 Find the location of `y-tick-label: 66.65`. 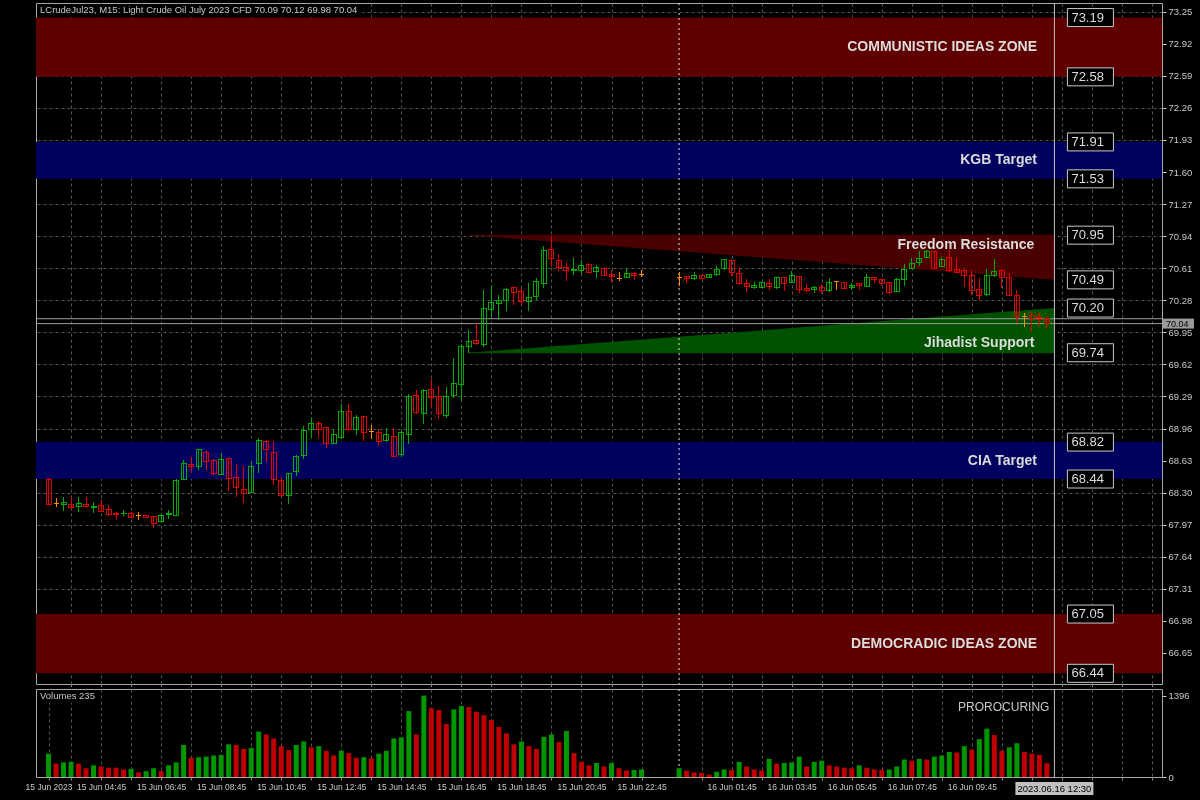

y-tick-label: 66.65 is located at coordinates (1180, 653).